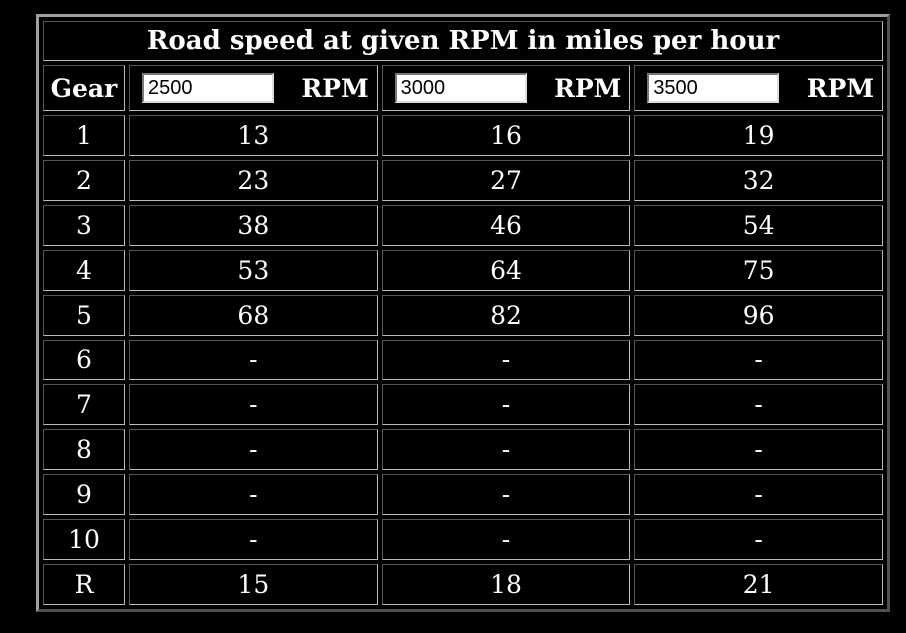  What do you see at coordinates (758, 180) in the screenshot?
I see `speed-cell: 32` at bounding box center [758, 180].